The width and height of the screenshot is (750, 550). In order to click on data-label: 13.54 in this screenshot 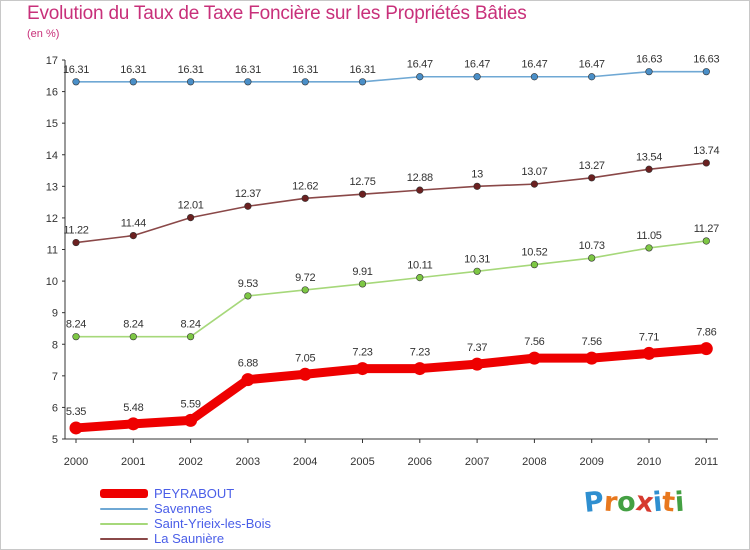, I will do `click(649, 157)`.